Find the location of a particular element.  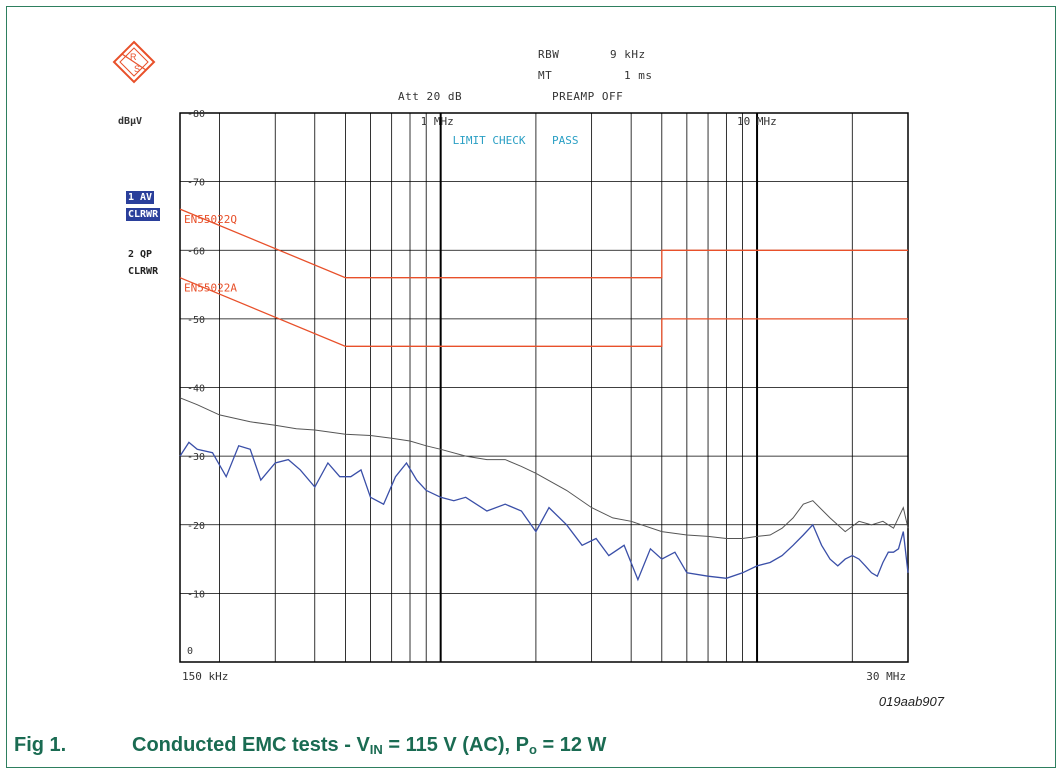

y-tick-label: -60 is located at coordinates (196, 251).